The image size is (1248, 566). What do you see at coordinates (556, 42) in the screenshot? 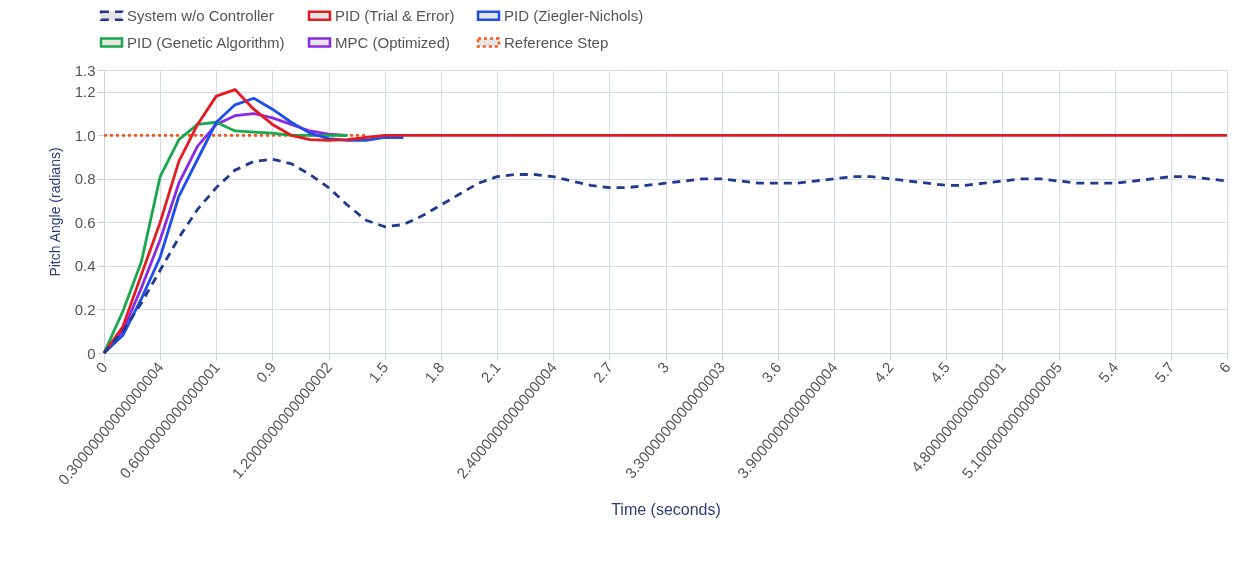
I see `legend-label: Reference Step` at bounding box center [556, 42].